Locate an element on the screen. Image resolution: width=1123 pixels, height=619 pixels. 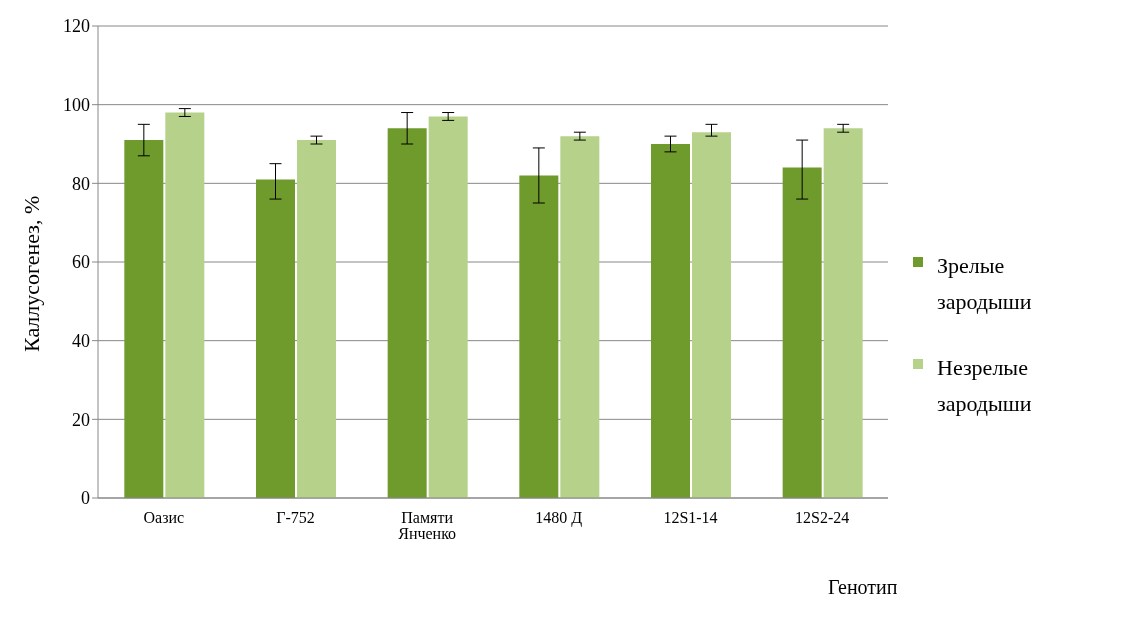
x-axis-title: Генотип is located at coordinates (863, 587).